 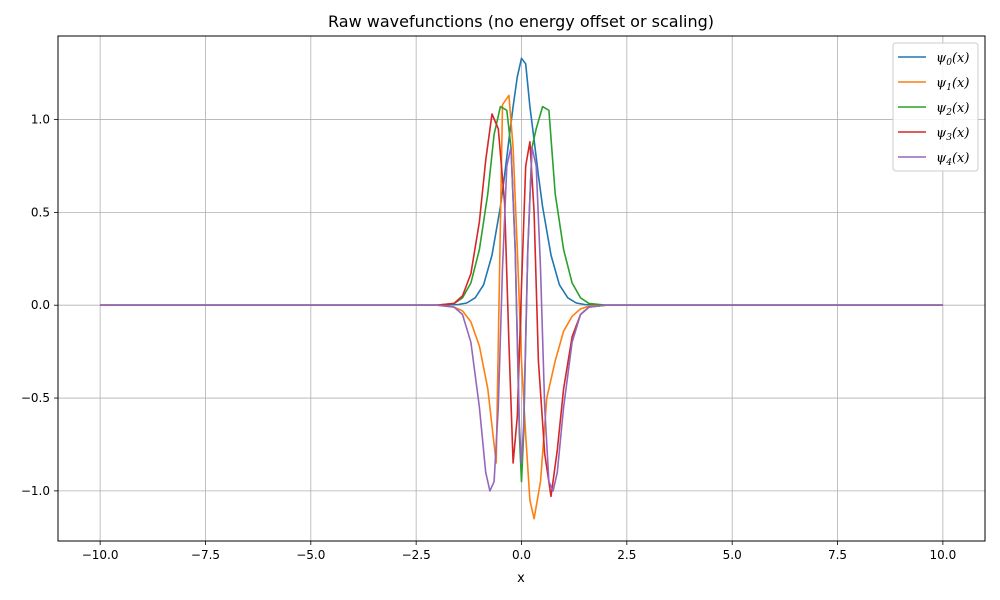 I want to click on y-axis: −1.0 −0.5 0.0 0.5 1.0, so click(x=39, y=305).